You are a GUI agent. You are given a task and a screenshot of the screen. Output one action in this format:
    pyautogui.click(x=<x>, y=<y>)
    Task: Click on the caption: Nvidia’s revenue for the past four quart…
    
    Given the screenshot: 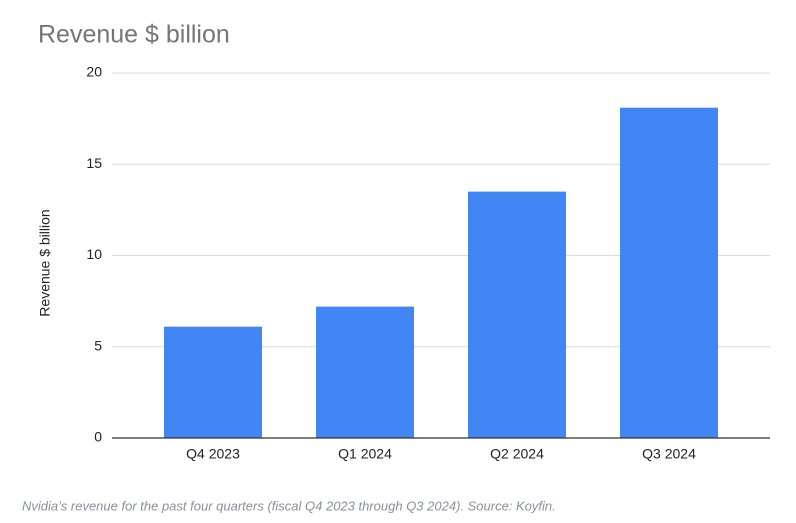 What is the action you would take?
    pyautogui.click(x=289, y=505)
    